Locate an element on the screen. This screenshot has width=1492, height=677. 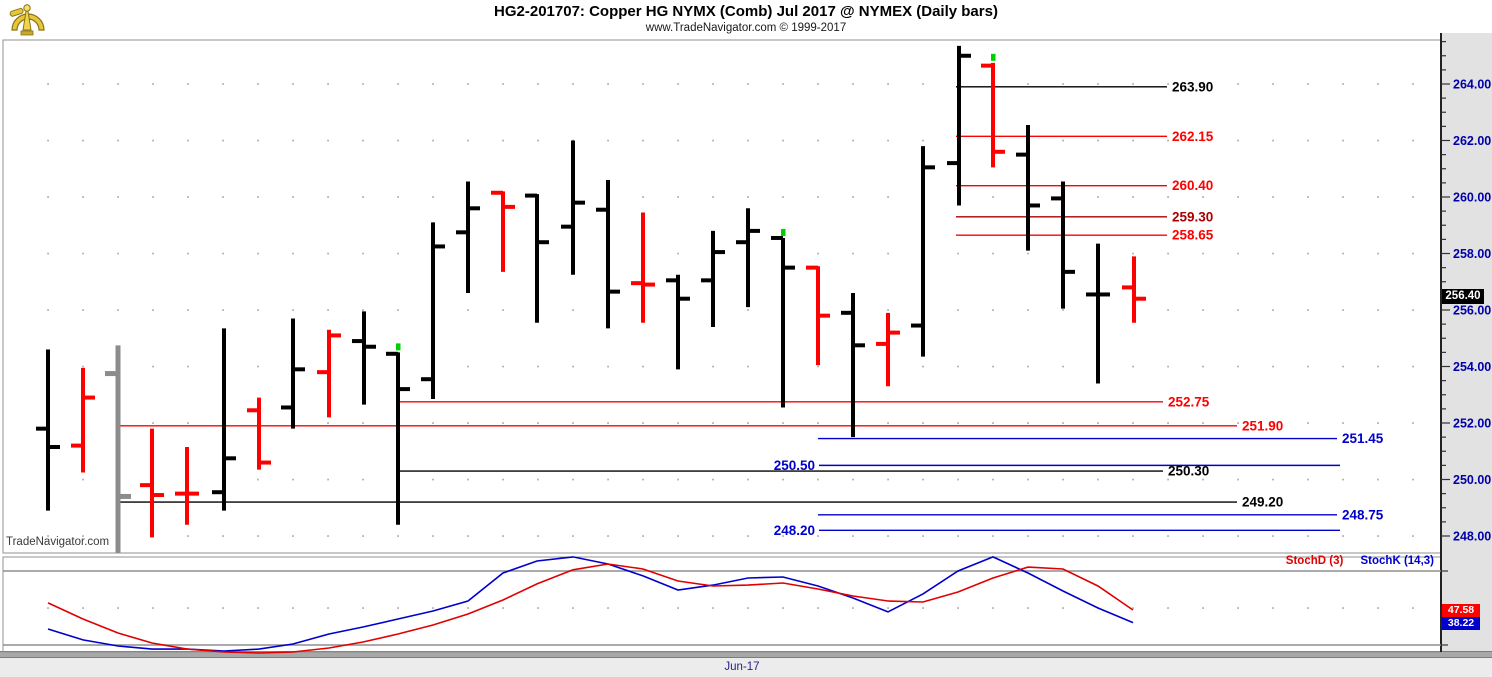
date-axis-strip is located at coordinates (746, 667).